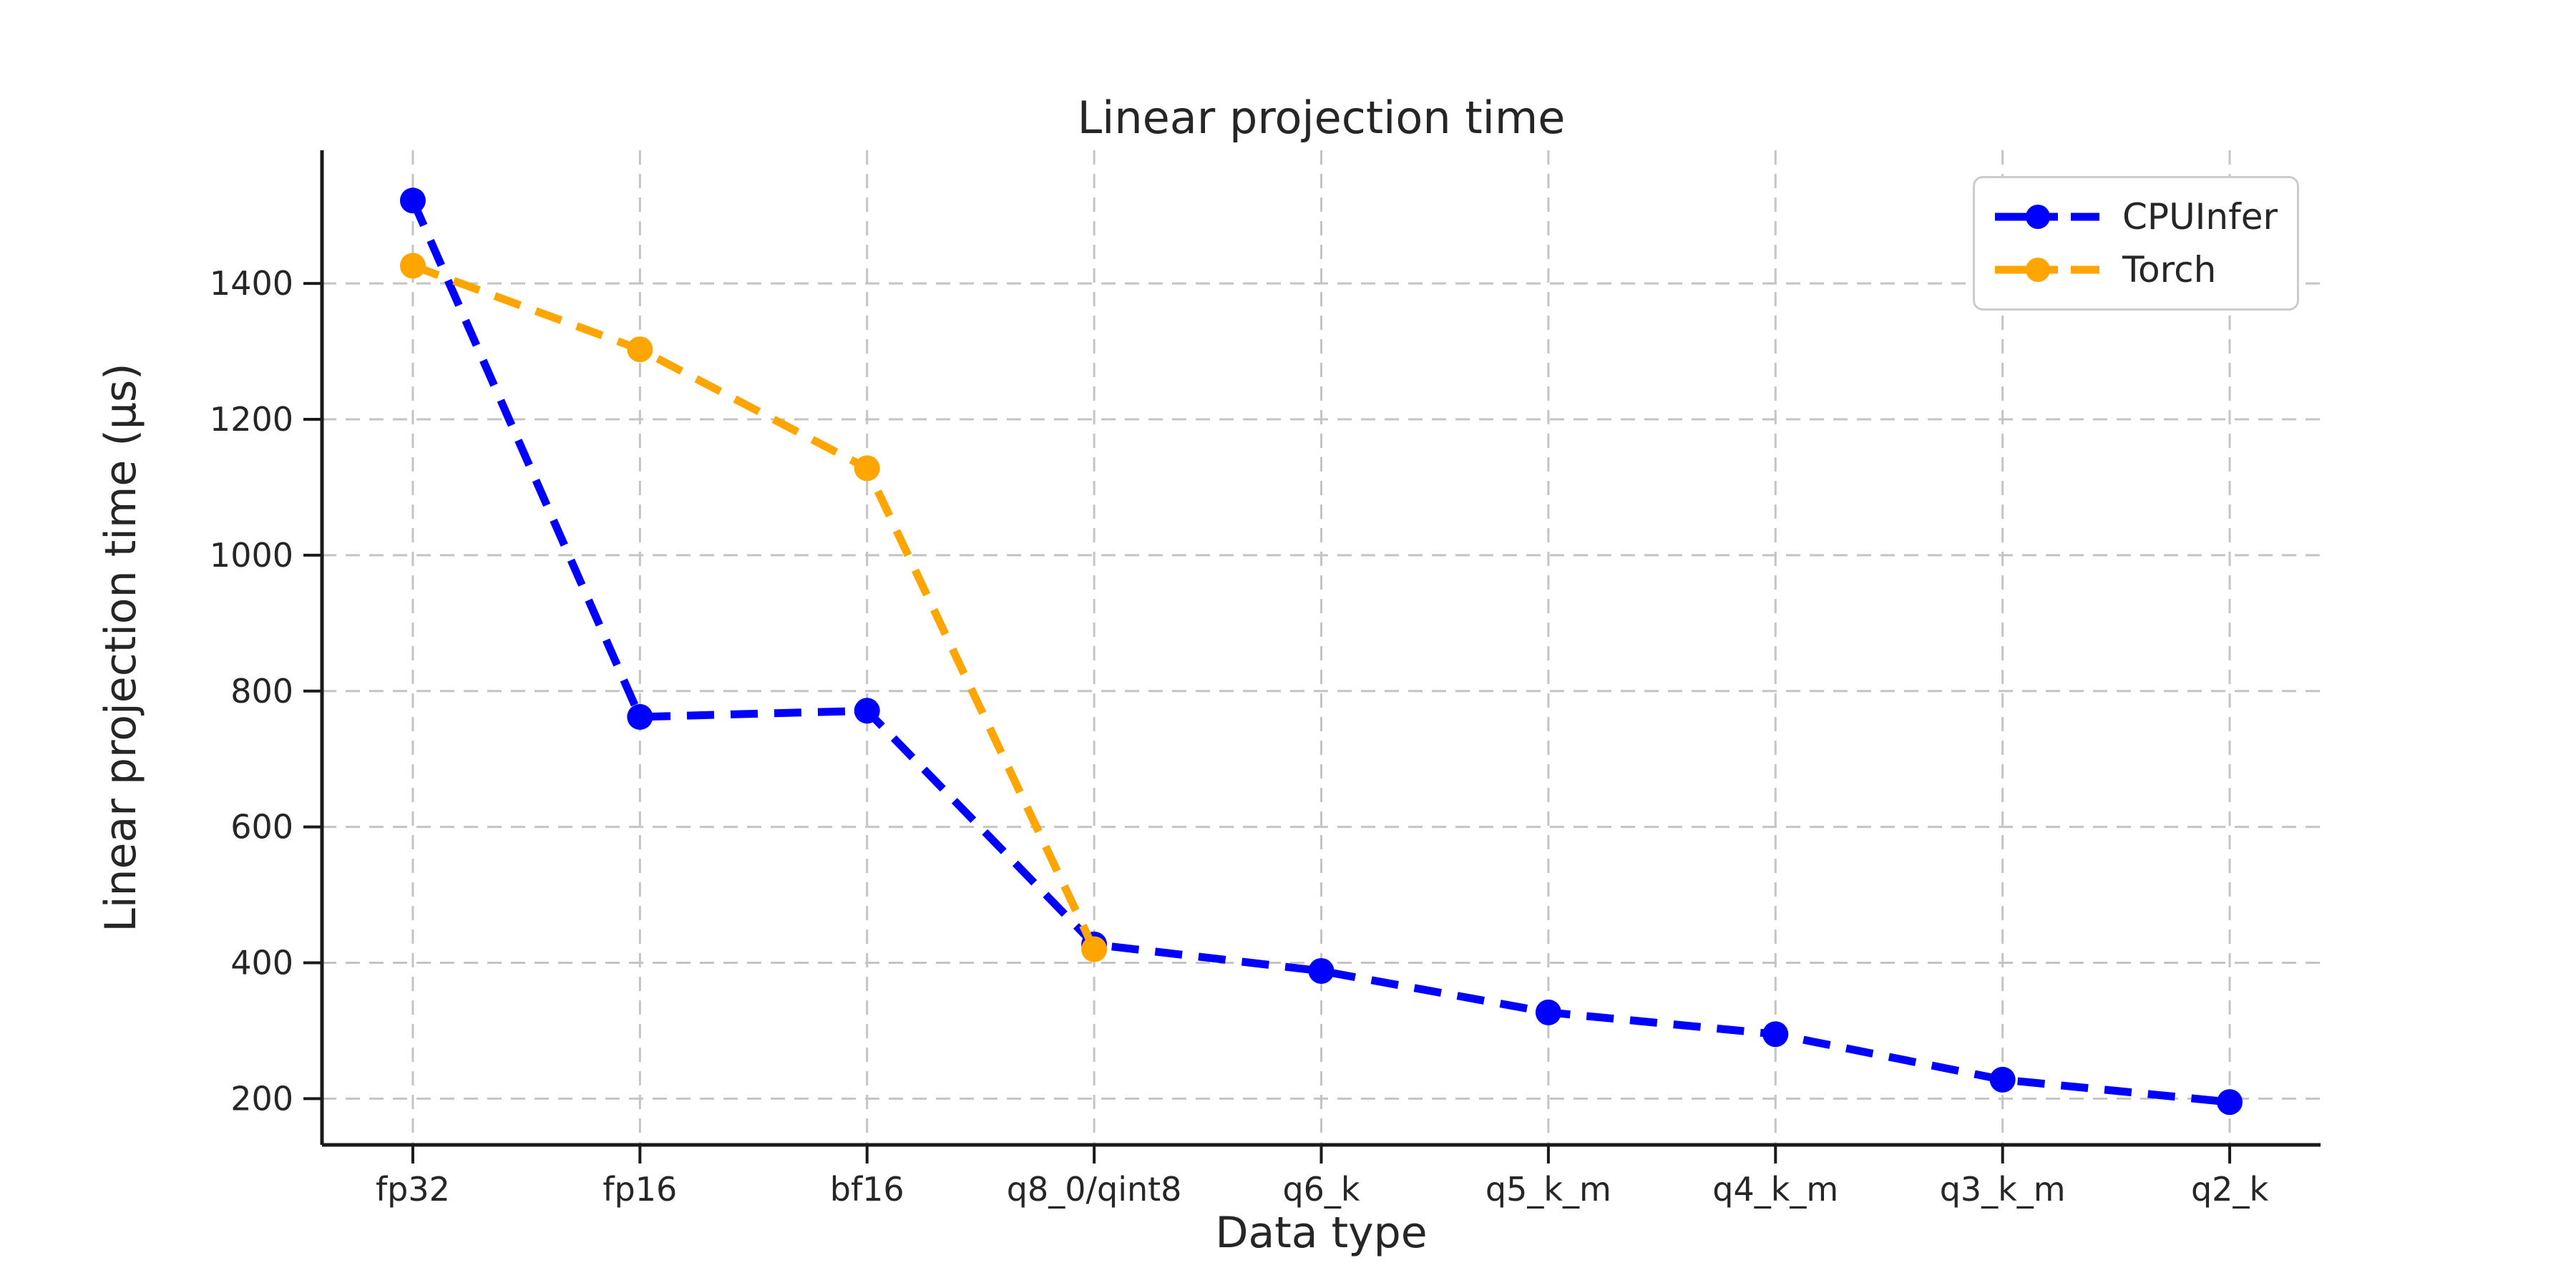 Image resolution: width=2576 pixels, height=1288 pixels. What do you see at coordinates (261, 691) in the screenshot?
I see `y-tick-label-800: 800` at bounding box center [261, 691].